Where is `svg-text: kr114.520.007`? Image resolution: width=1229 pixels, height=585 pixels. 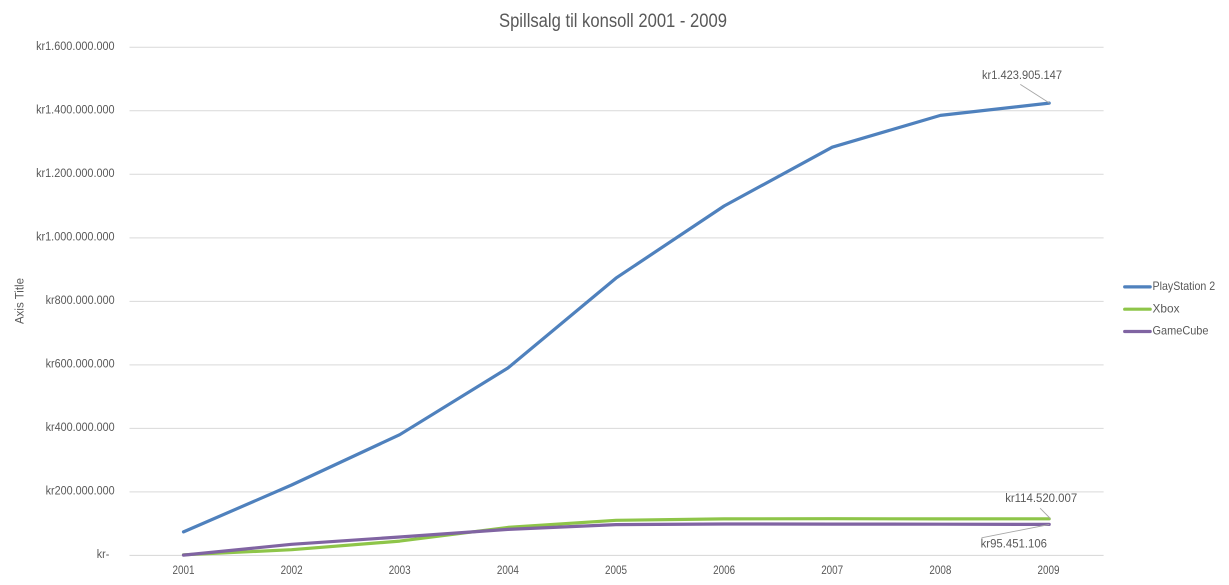
svg-text: kr114.520.007 is located at coordinates (1041, 499).